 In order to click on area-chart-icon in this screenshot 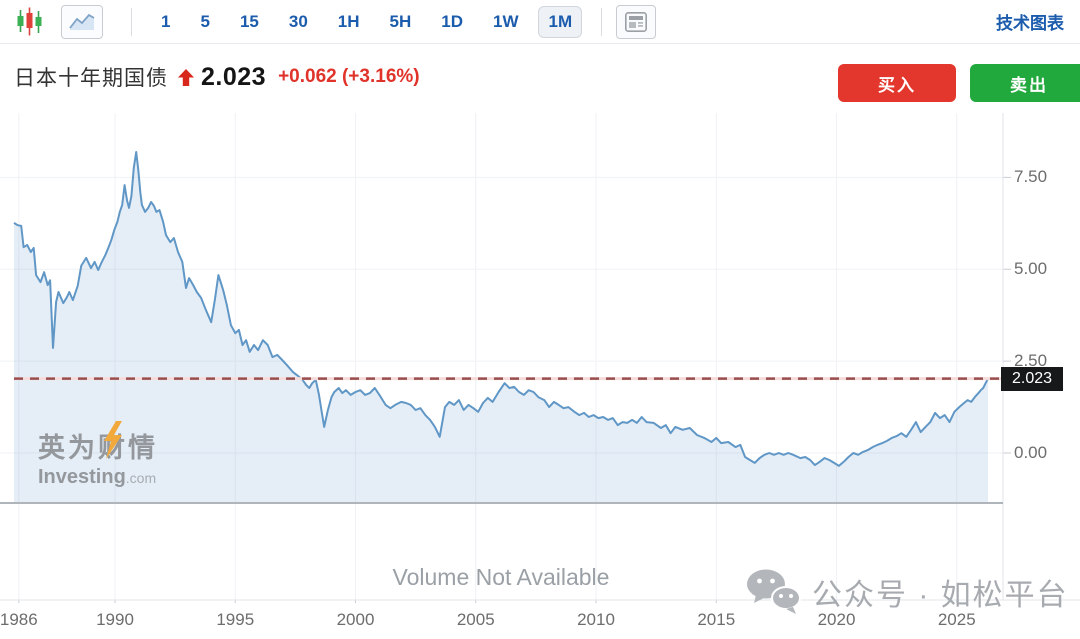, I will do `click(82, 21)`.